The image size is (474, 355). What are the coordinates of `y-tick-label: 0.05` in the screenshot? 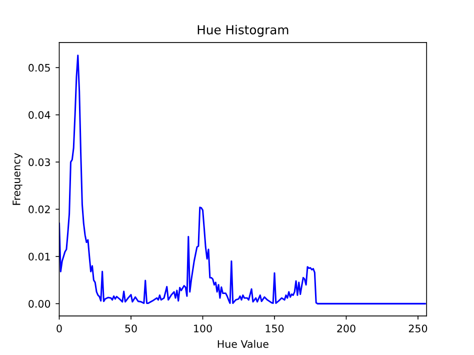 It's located at (39, 68).